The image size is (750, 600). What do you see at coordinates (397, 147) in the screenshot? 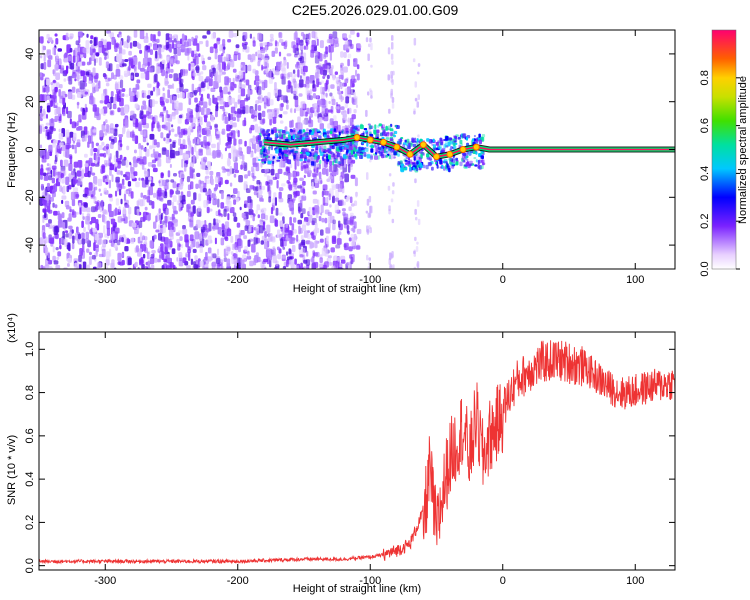
I see `ridge-point` at bounding box center [397, 147].